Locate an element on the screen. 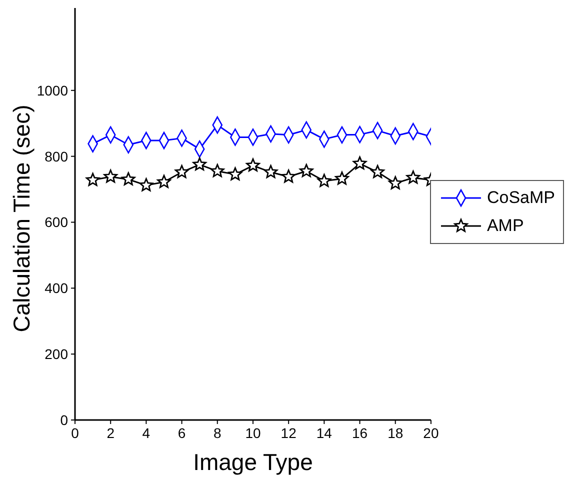 This screenshot has height=488, width=574. y-axis-title: Calculation Time (sec) is located at coordinates (22, 218).